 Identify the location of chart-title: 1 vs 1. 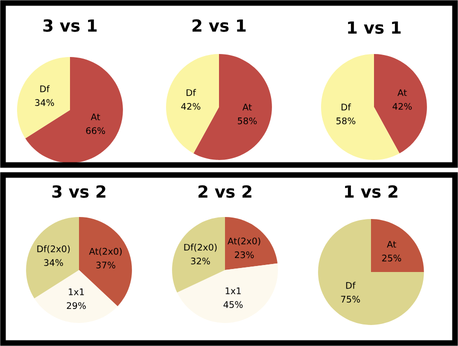
(374, 27).